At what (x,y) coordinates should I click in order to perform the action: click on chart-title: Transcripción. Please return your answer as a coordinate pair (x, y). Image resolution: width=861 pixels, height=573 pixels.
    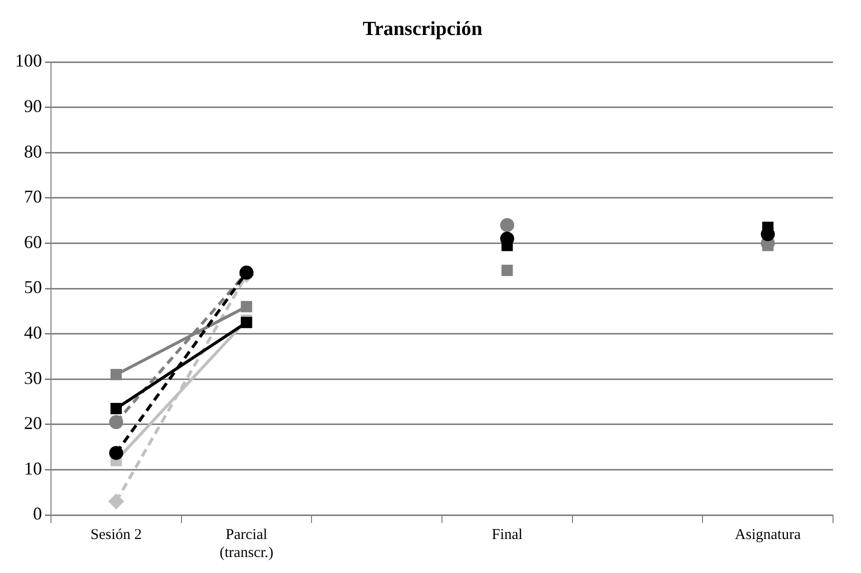
    Looking at the image, I should click on (422, 29).